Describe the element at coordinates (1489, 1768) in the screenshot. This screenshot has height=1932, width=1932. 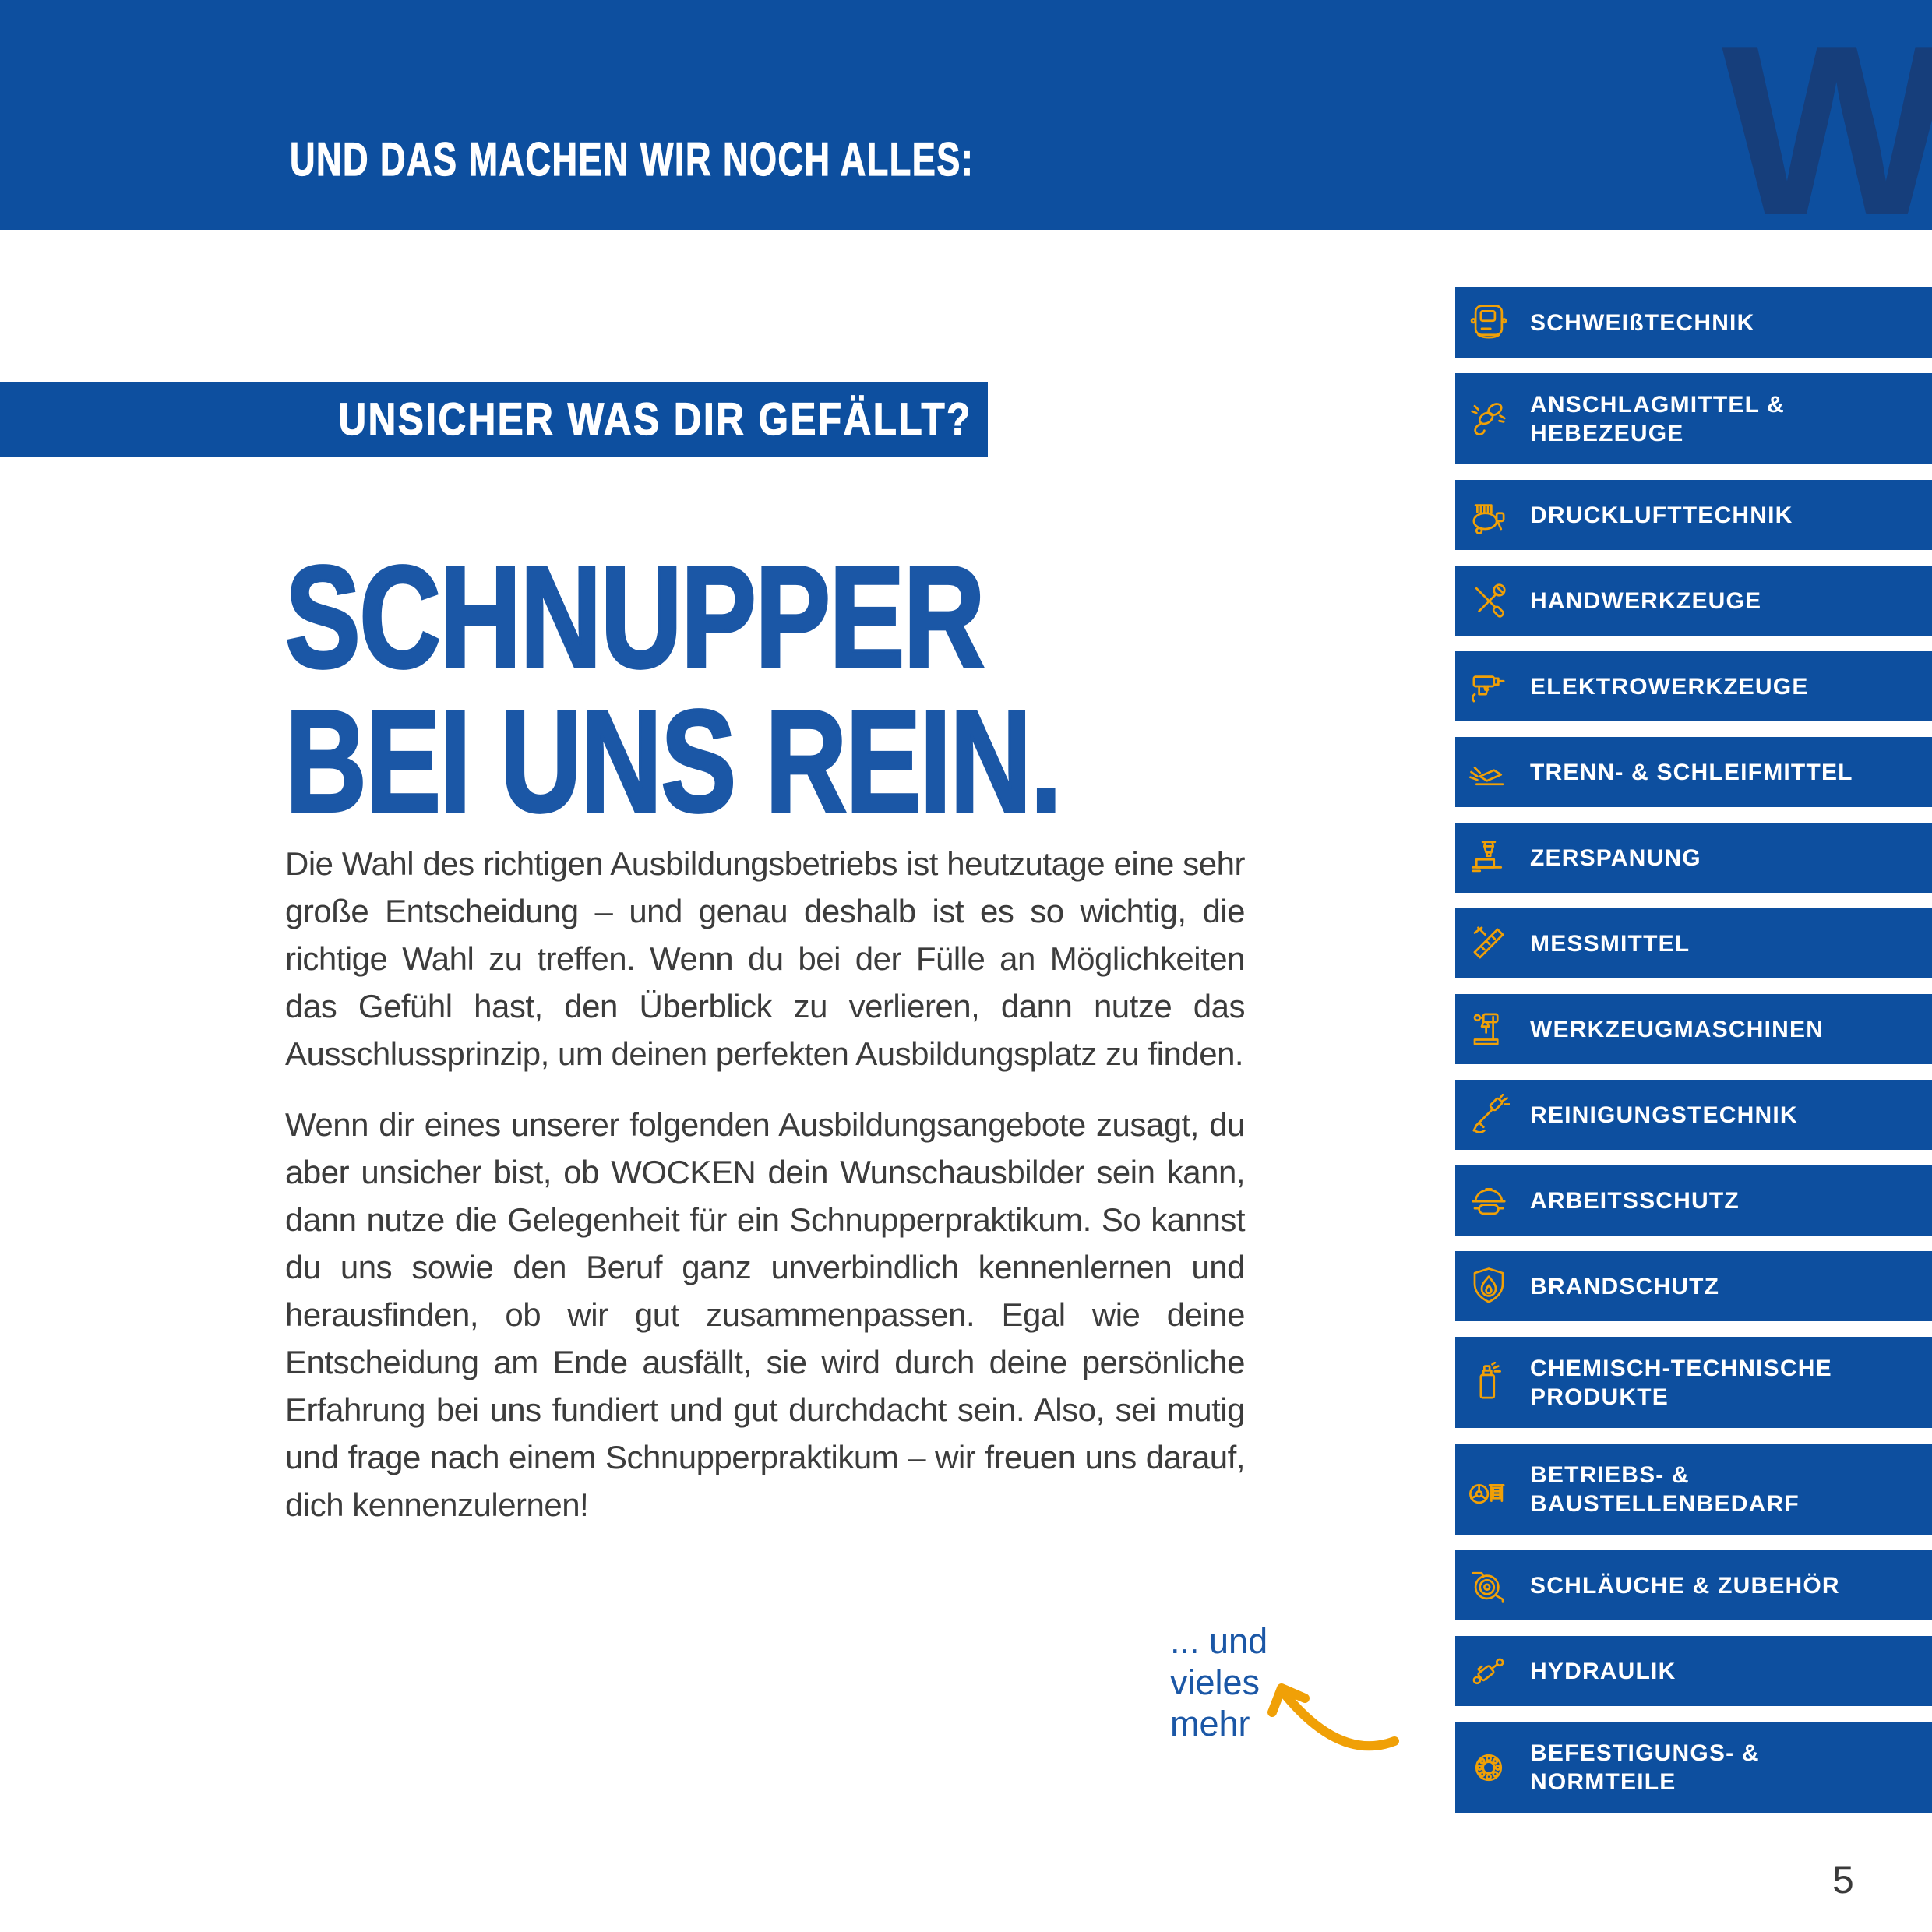
I see `ball-bearing-icon` at that location.